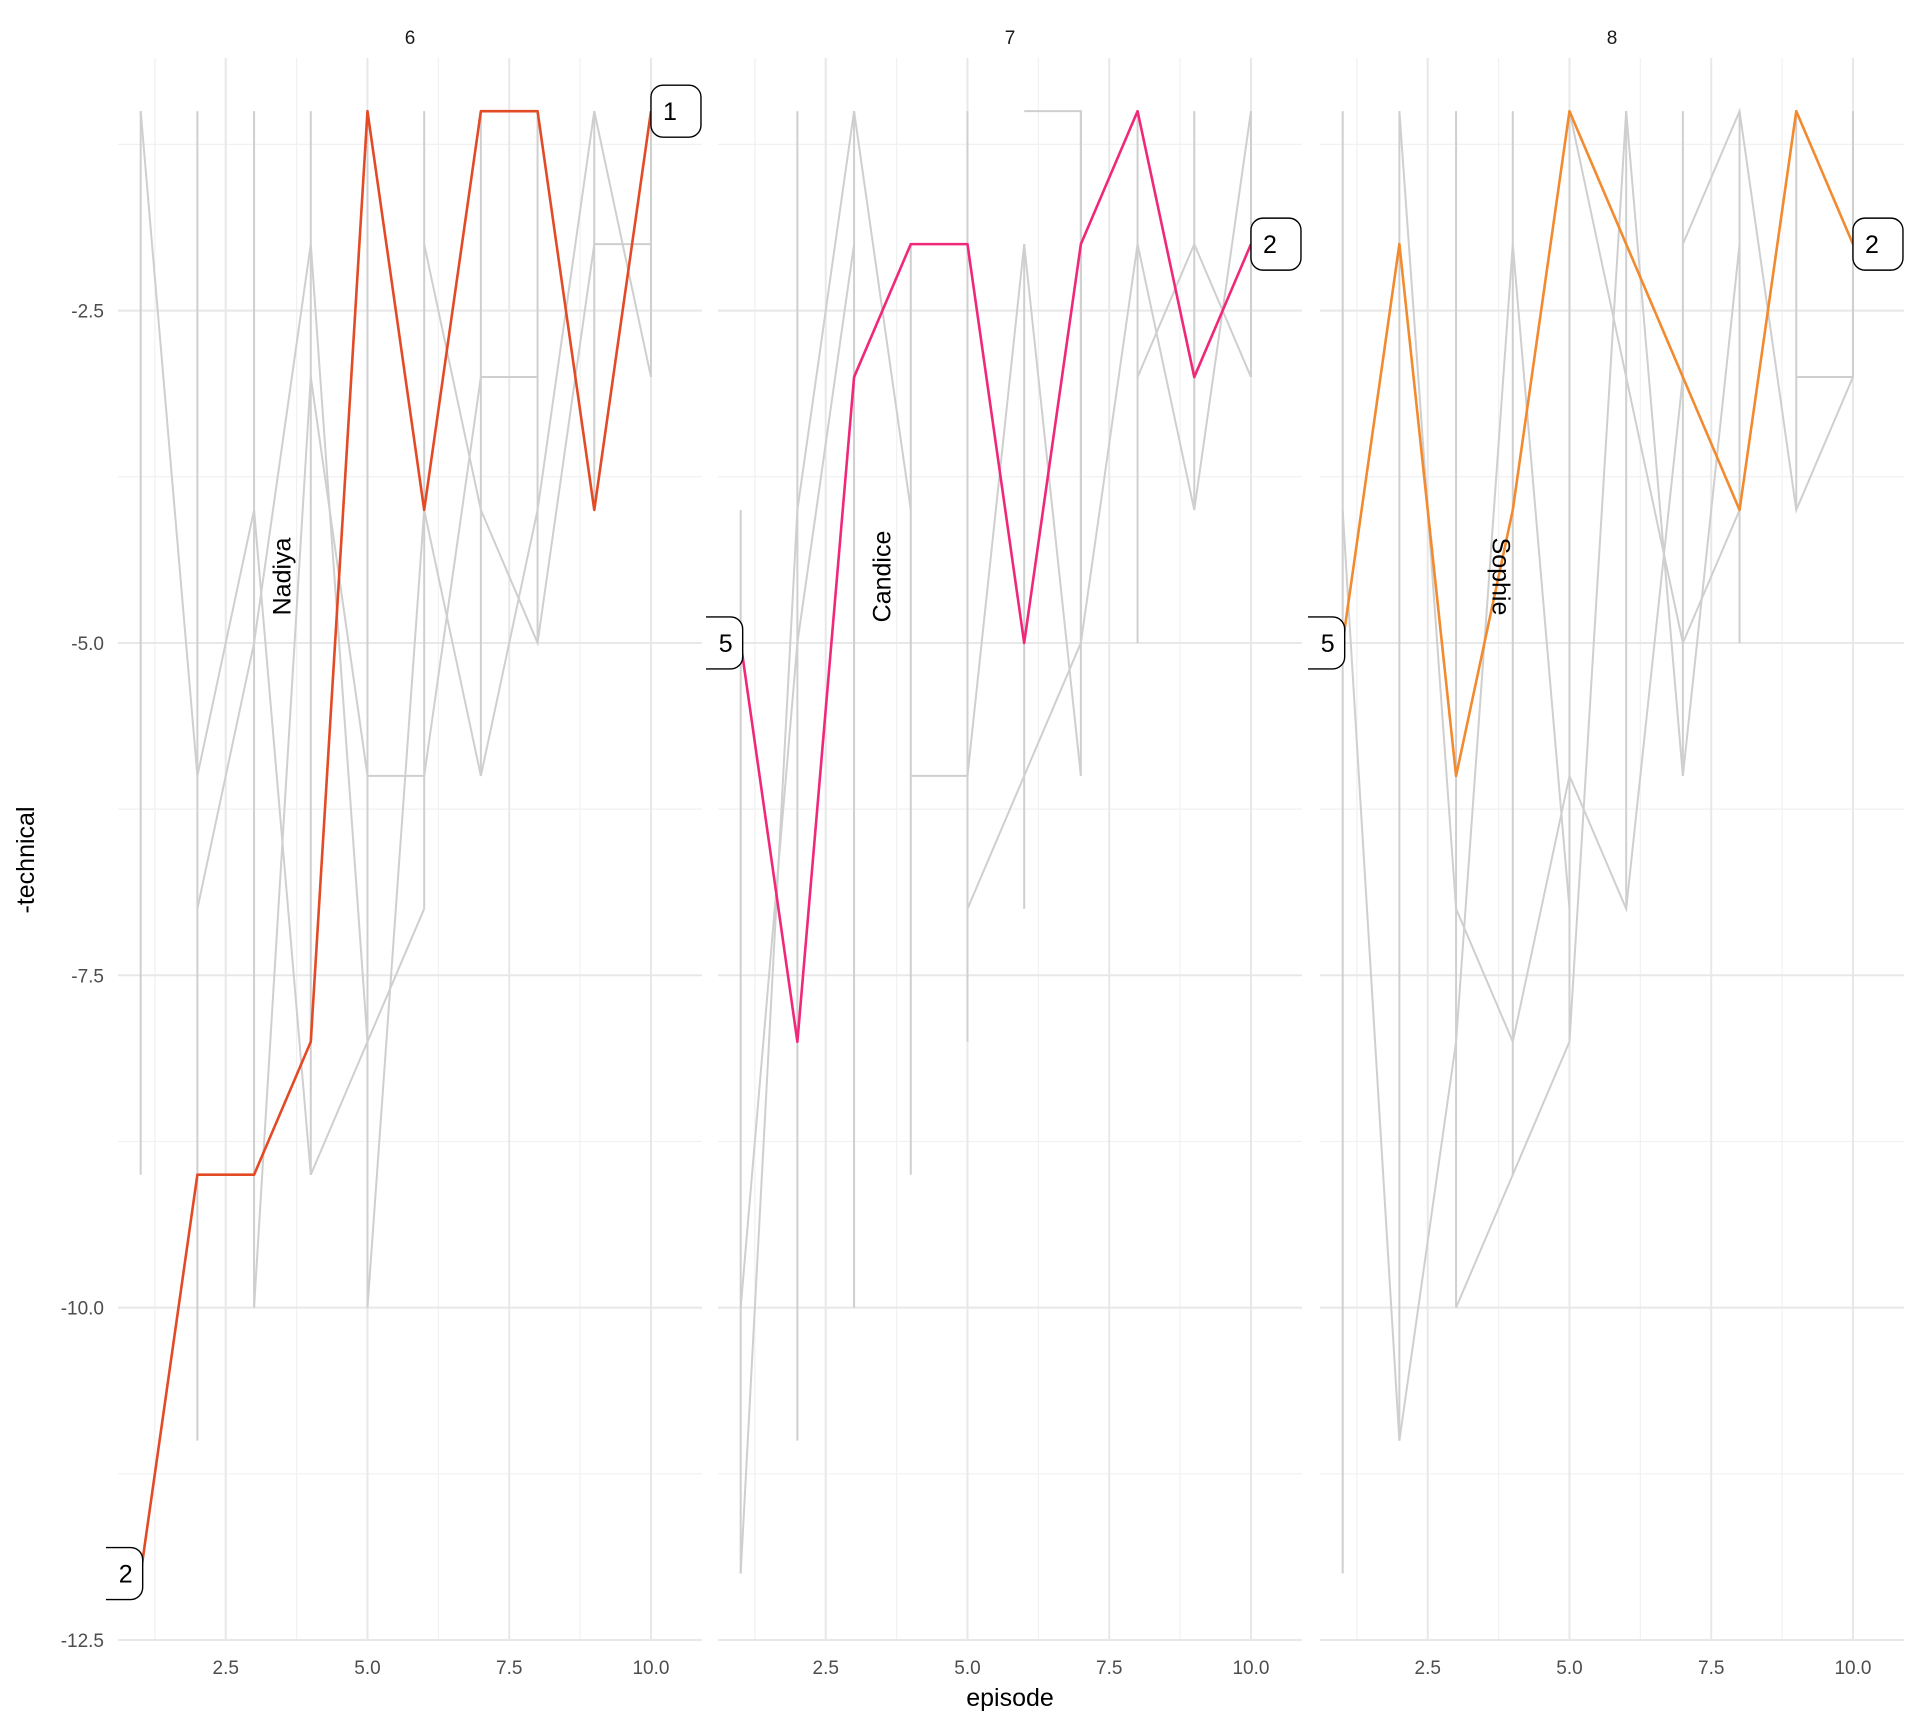 The width and height of the screenshot is (1920, 1728). What do you see at coordinates (1010, 1698) in the screenshot?
I see `x-axis-title: episode` at bounding box center [1010, 1698].